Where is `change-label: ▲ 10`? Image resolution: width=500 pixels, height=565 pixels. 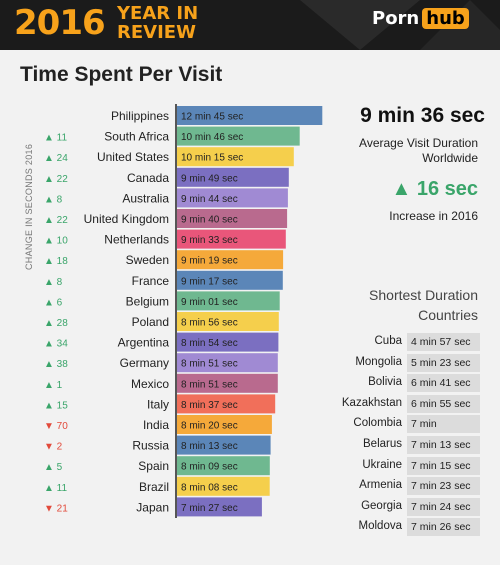 change-label: ▲ 10 is located at coordinates (56, 241).